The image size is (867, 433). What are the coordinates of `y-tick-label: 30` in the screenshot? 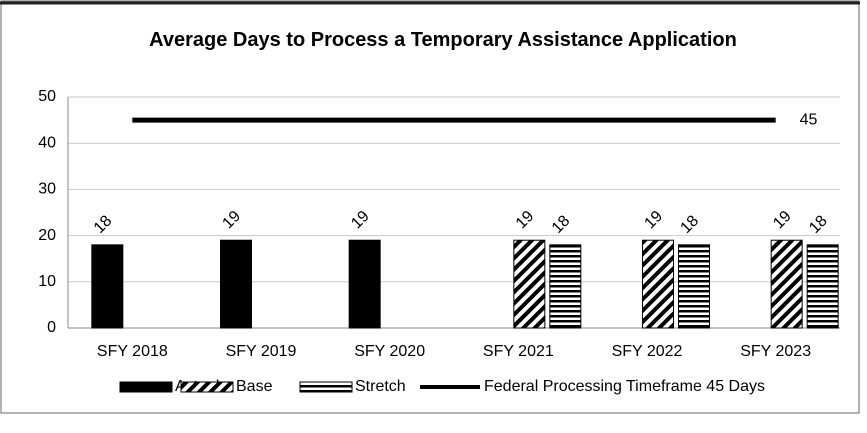 It's located at (47, 189).